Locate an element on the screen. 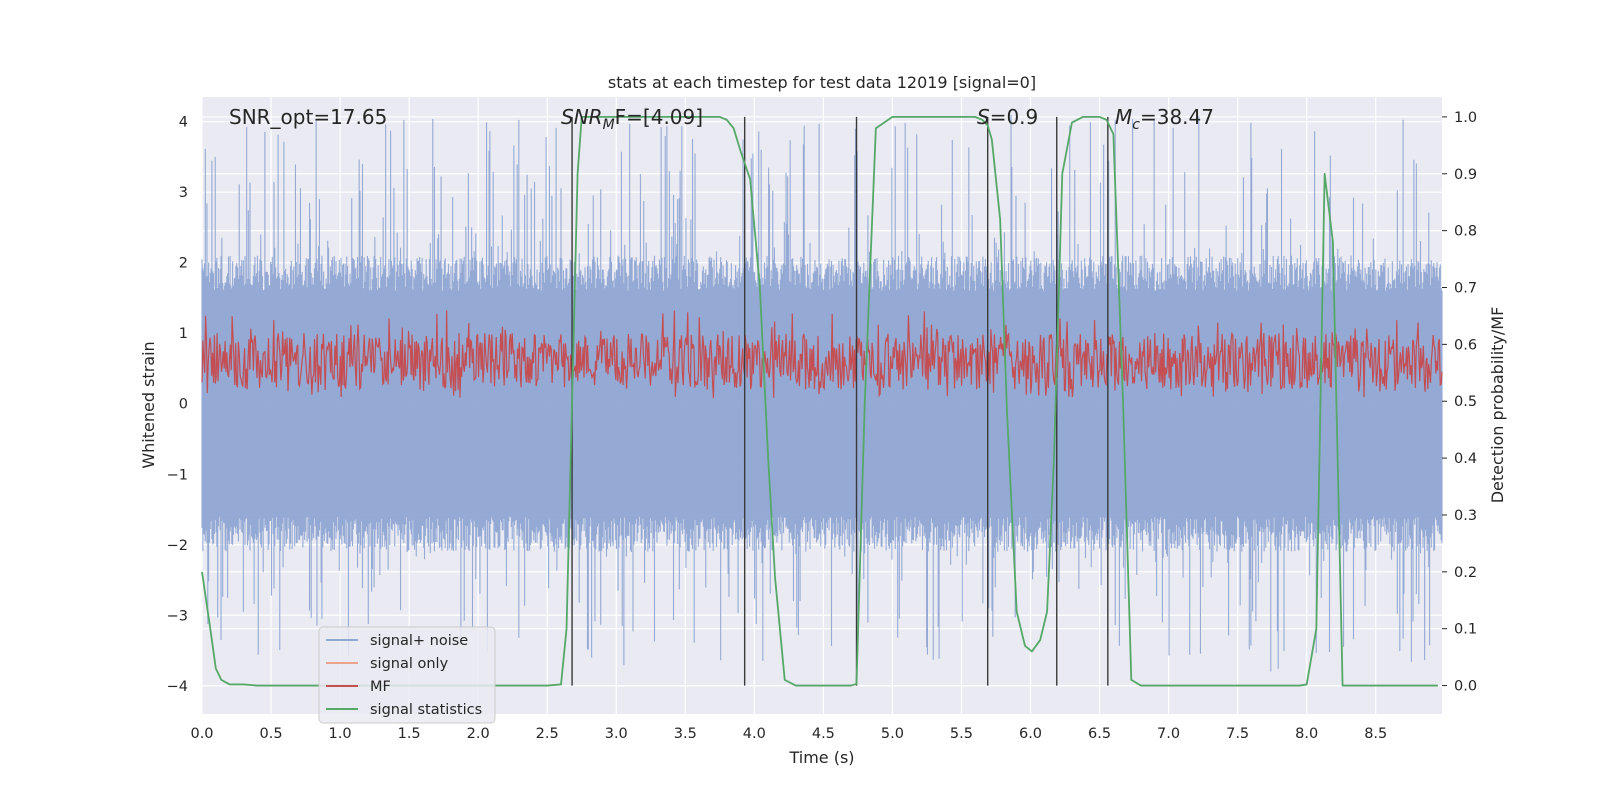 The width and height of the screenshot is (1600, 800). right-y-tick-label: 0.9 is located at coordinates (1465, 175).